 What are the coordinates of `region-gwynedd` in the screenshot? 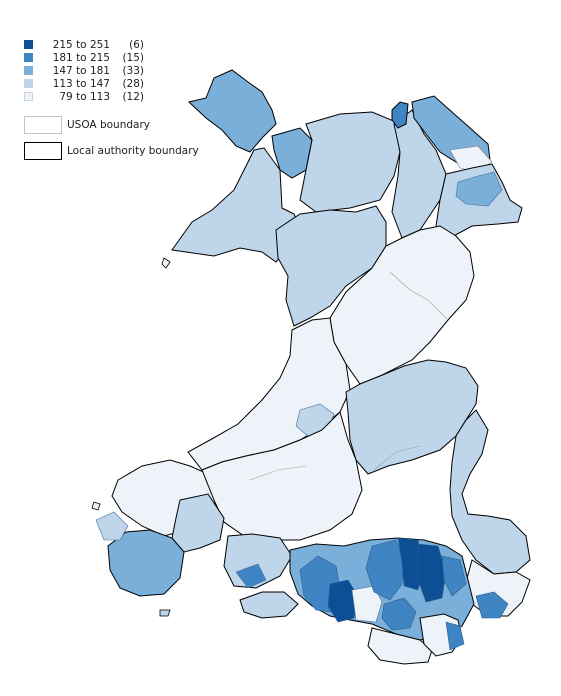 It's located at (236, 205).